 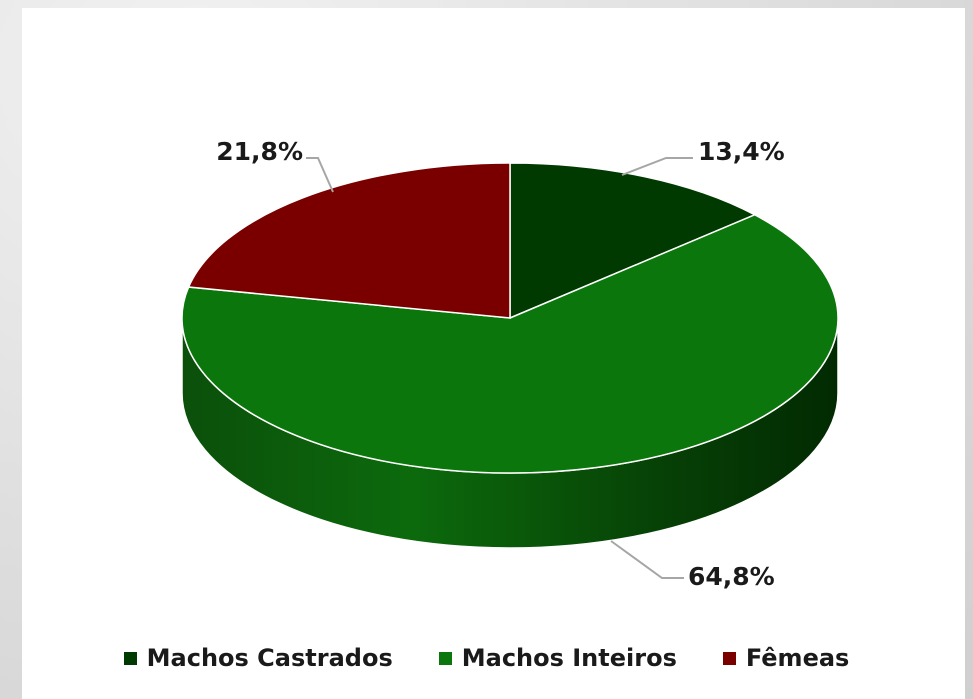 I want to click on leader-line-machos-inteiros, so click(x=647, y=559).